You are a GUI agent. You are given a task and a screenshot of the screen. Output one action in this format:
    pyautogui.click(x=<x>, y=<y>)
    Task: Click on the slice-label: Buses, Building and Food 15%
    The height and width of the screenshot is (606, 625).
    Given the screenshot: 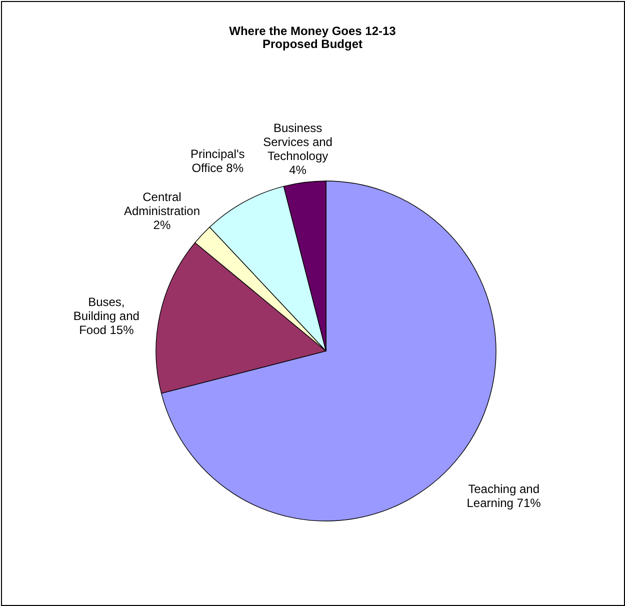 What is the action you would take?
    pyautogui.click(x=106, y=315)
    